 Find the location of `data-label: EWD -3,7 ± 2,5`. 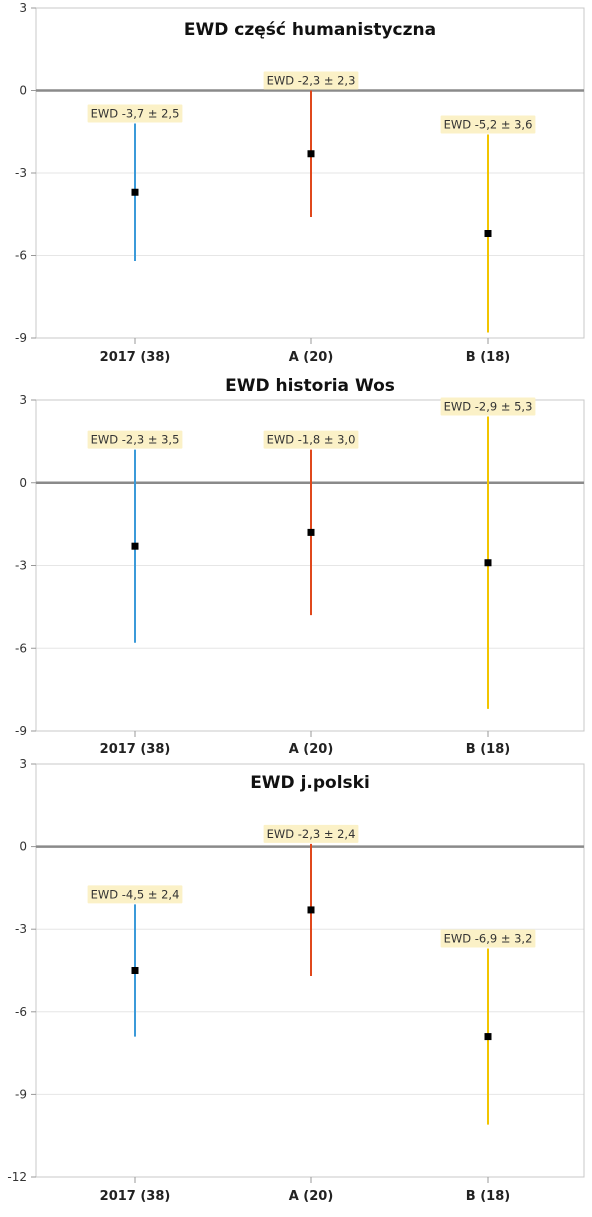

data-label: EWD -3,7 ± 2,5 is located at coordinates (135, 113).